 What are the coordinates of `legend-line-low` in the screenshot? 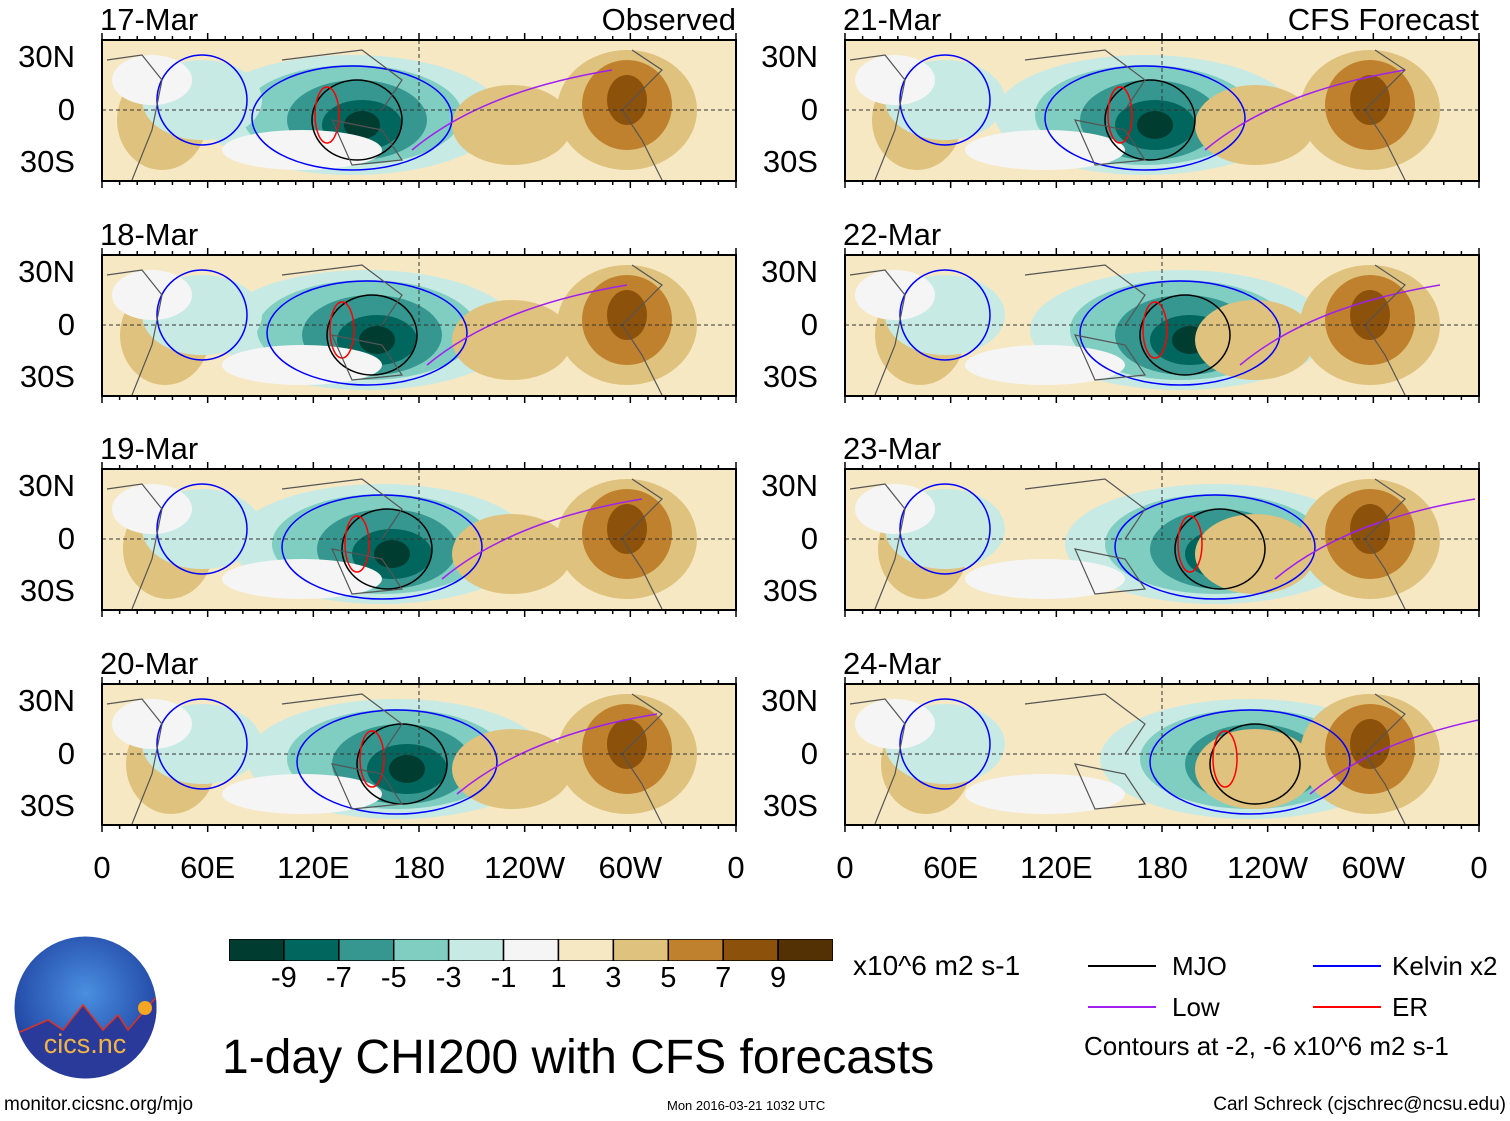 It's located at (1122, 1007).